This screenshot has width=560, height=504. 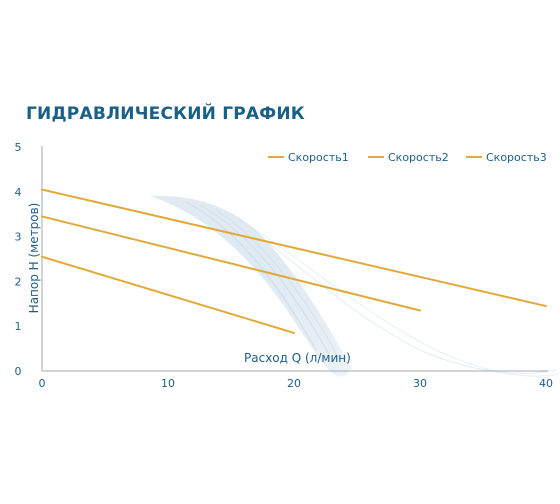 I want to click on y-tick-label: 4, so click(x=18, y=192).